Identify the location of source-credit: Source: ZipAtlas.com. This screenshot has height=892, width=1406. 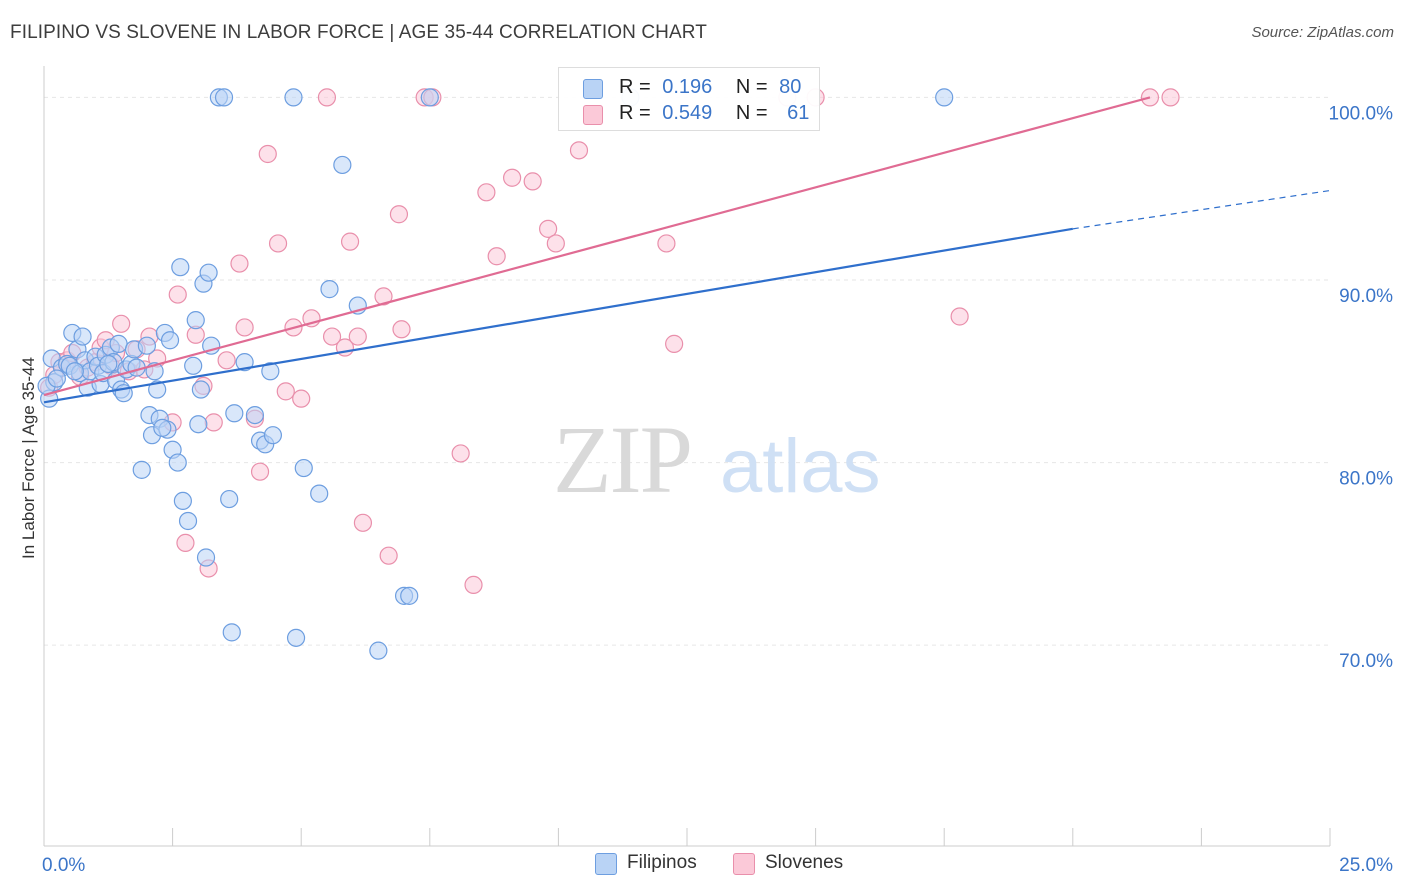
(1322, 32).